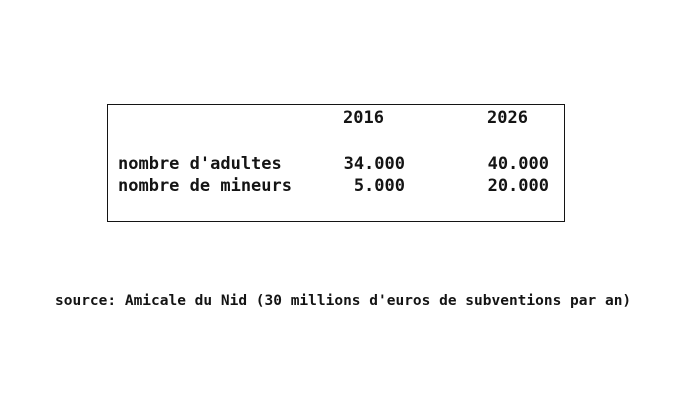 This screenshot has height=412, width=695. I want to click on column-header-2026: 2026, so click(507, 118).